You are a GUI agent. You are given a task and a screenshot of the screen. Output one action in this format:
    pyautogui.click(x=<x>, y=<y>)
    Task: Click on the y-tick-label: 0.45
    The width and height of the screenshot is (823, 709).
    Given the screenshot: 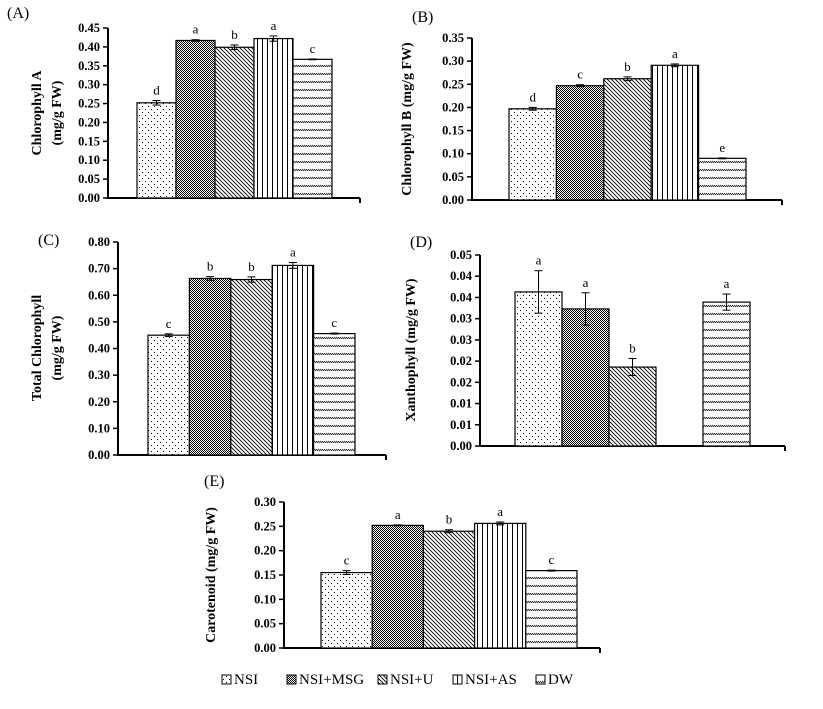 What is the action you would take?
    pyautogui.click(x=89, y=28)
    